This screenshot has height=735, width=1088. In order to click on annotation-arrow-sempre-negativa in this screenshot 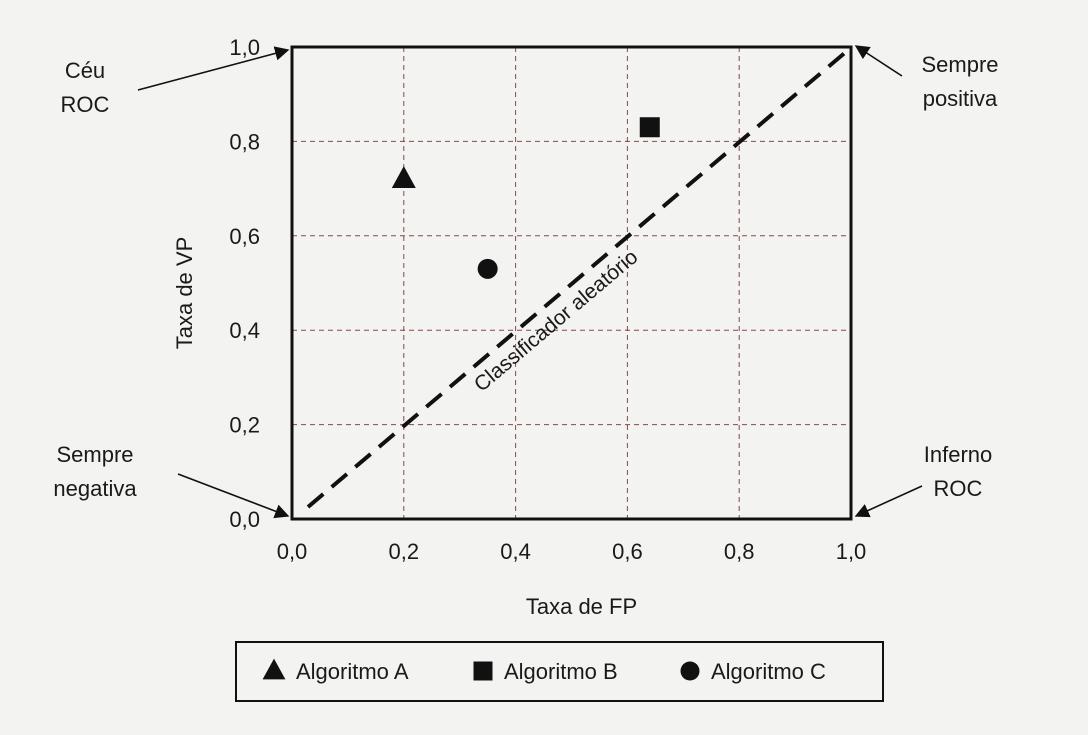, I will do `click(233, 496)`.